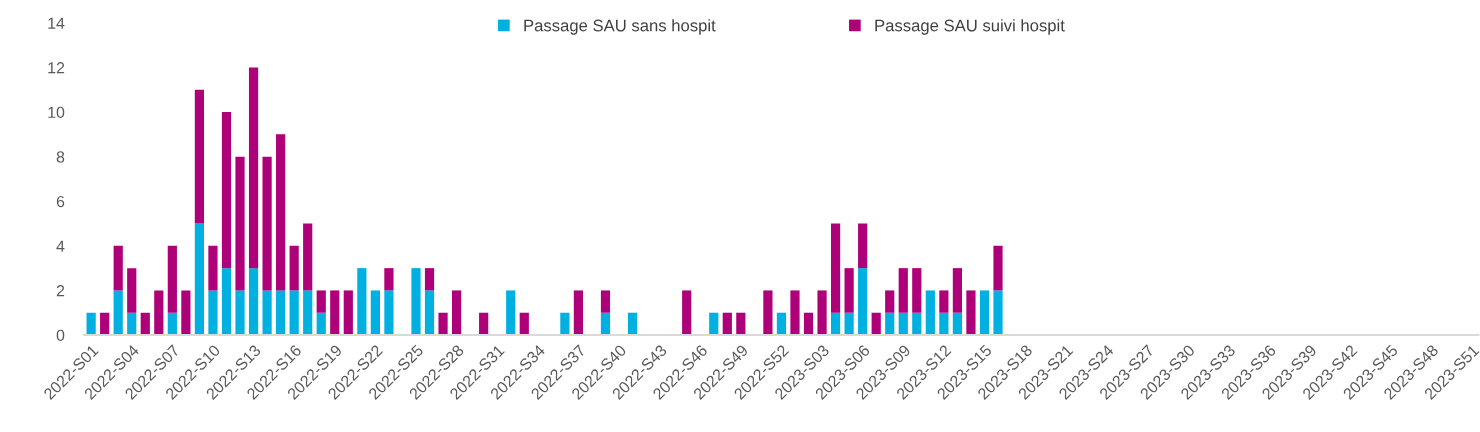  Describe the element at coordinates (56, 112) in the screenshot. I see `y-tick-label: 10` at that location.